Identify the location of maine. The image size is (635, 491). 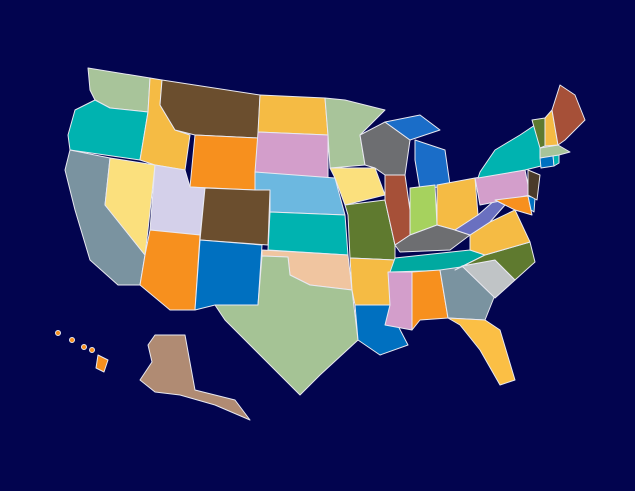
(568, 115).